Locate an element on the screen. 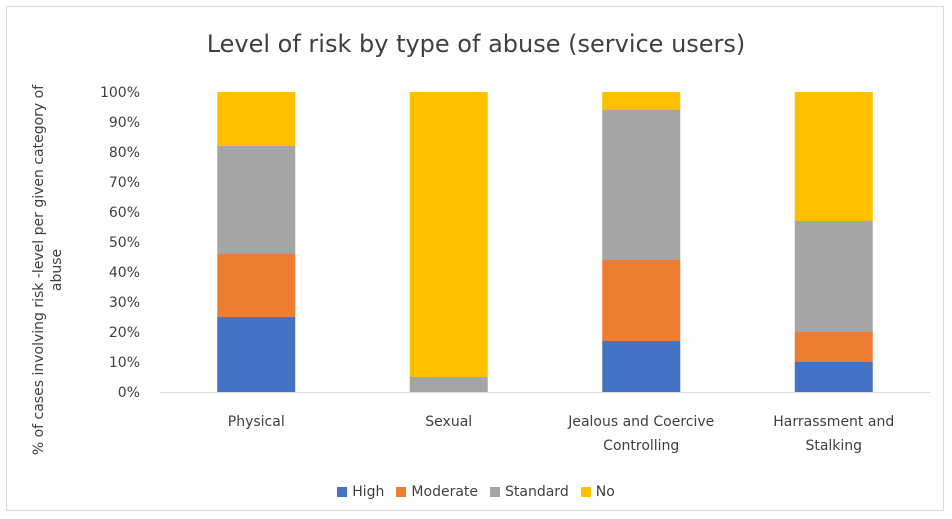  x-tick-label: Sexual is located at coordinates (448, 422).